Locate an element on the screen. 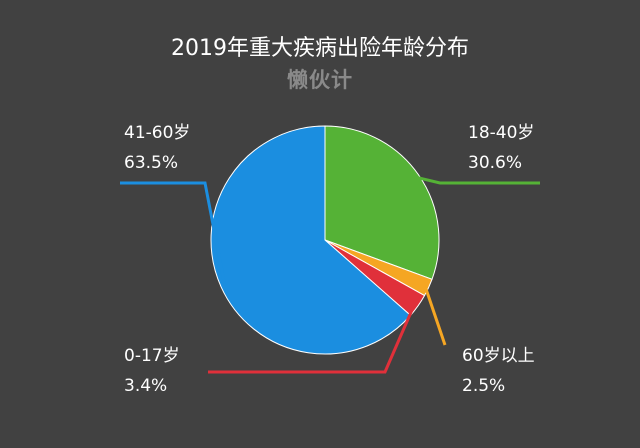  slice-label: 0-17岁 is located at coordinates (152, 356).